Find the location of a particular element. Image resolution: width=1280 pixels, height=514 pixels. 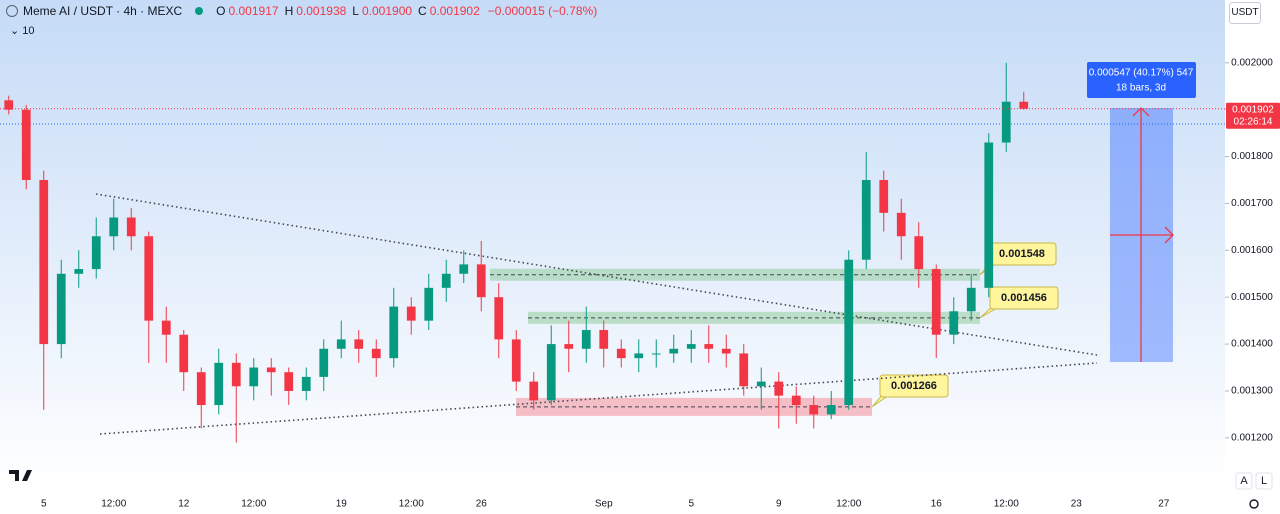

callout-label: 0.001266 is located at coordinates (914, 386).